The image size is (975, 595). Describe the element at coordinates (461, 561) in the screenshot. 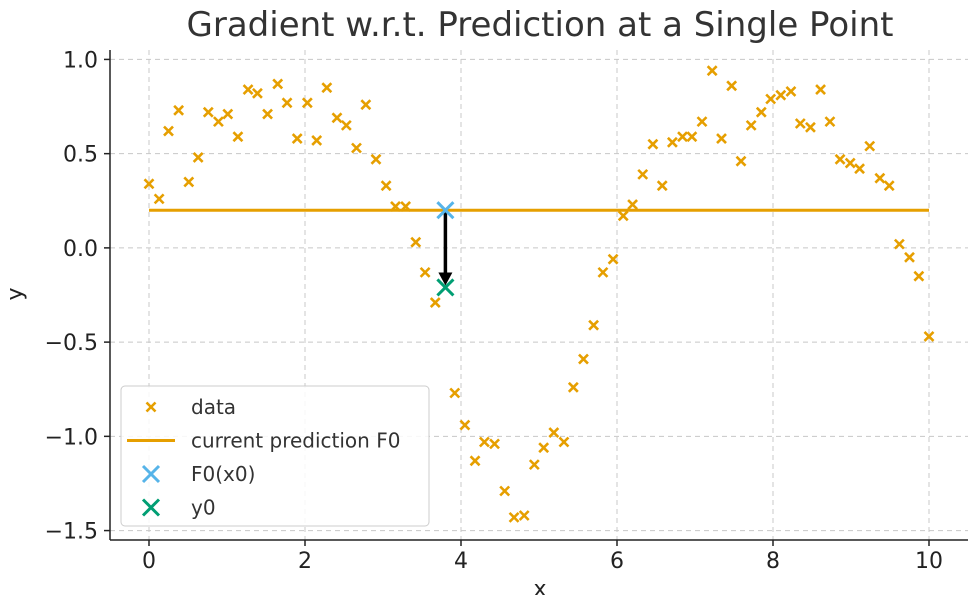

I see `x-tick-label: 4` at that location.